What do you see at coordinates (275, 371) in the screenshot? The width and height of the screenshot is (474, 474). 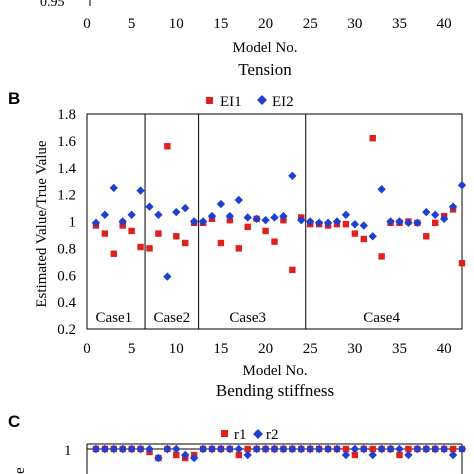 I see `panel-b-x-axis-title: Model No.` at bounding box center [275, 371].